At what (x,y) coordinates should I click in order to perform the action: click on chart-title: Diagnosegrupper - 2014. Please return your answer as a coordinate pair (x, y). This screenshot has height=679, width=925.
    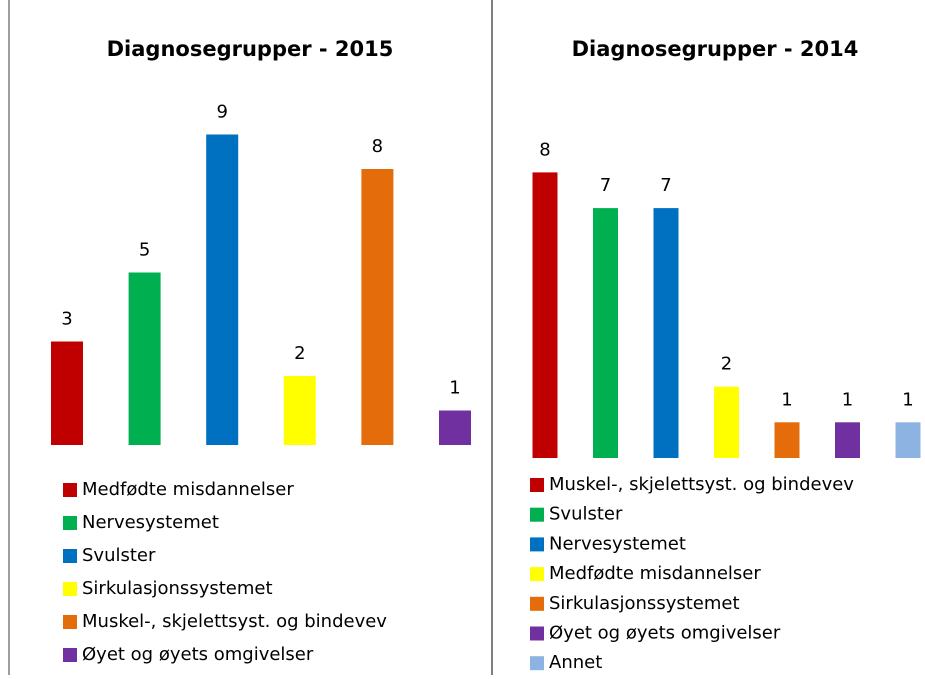
    Looking at the image, I should click on (715, 49).